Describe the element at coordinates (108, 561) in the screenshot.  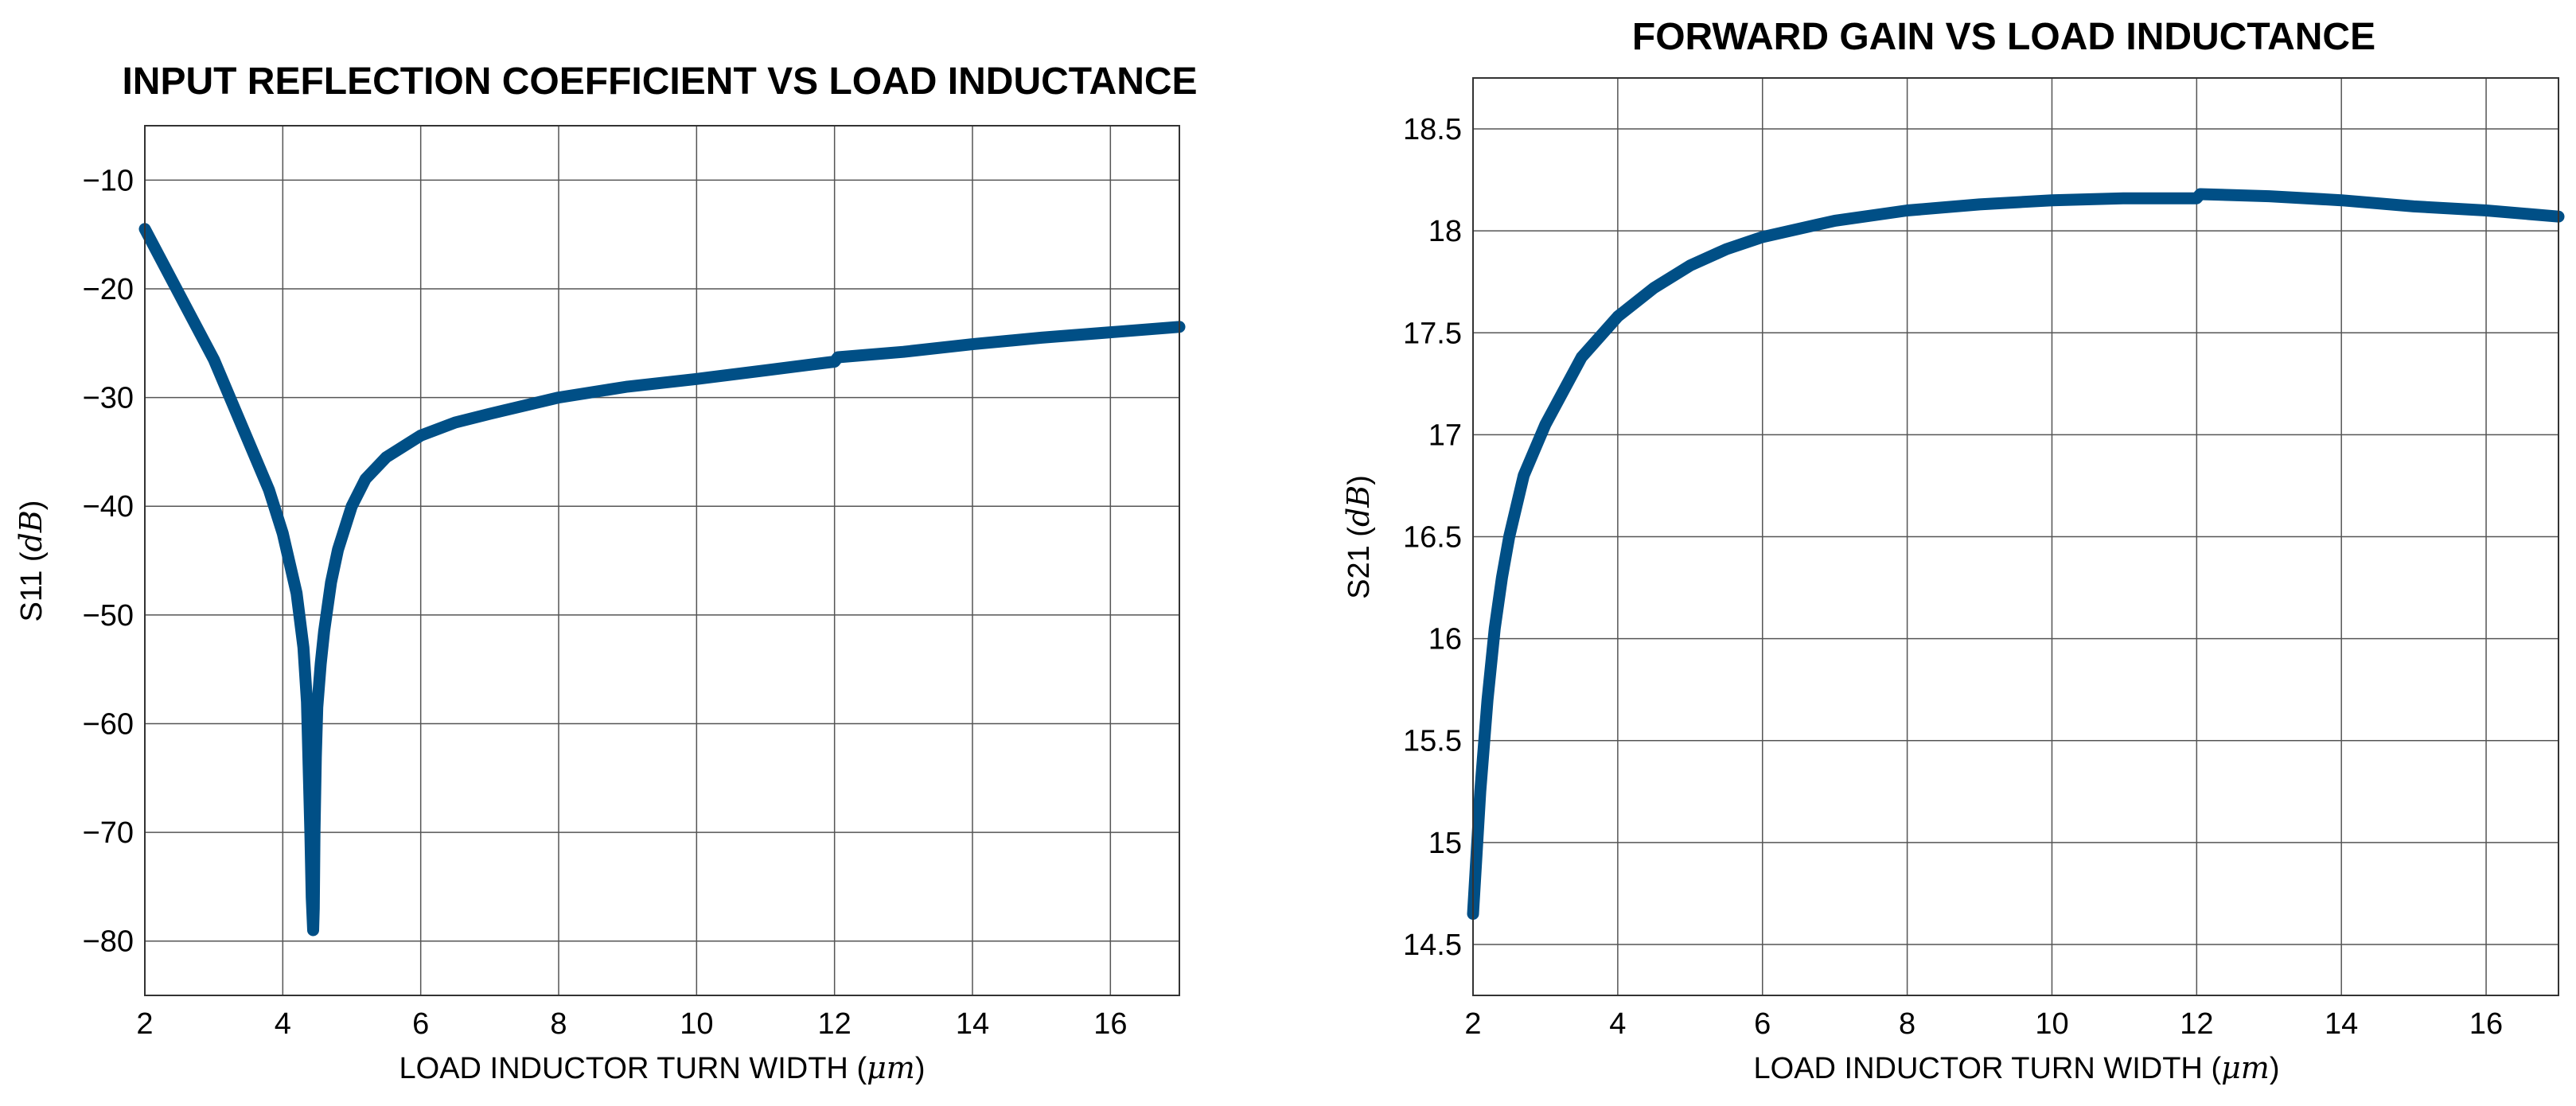
I see `chart-s11-y-ticks: −80 −70 −60 −50 −40 −30 −20 −10` at that location.